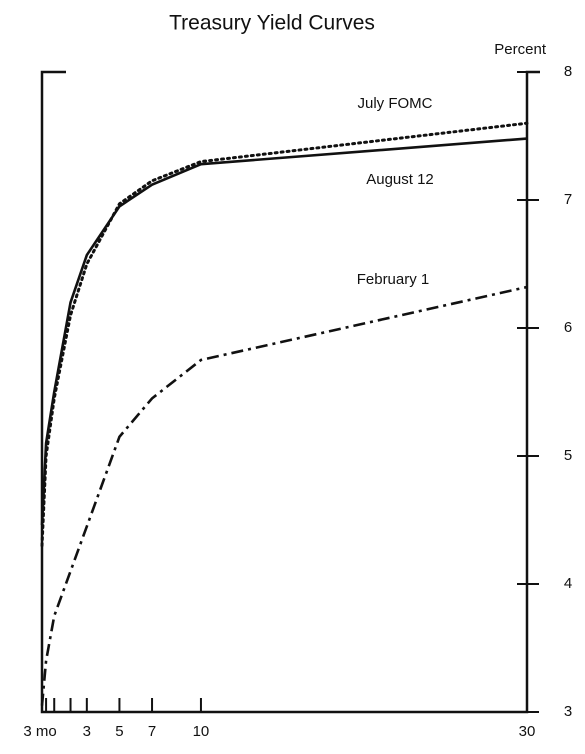 The height and width of the screenshot is (754, 585). What do you see at coordinates (568, 711) in the screenshot?
I see `y-tick-label: 3` at bounding box center [568, 711].